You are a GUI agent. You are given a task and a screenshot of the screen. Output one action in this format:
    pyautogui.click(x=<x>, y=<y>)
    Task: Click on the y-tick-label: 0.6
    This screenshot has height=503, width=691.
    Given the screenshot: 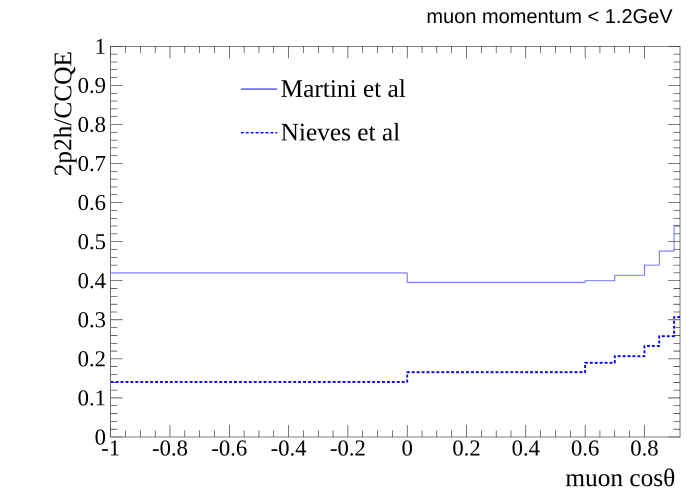 What is the action you would take?
    pyautogui.click(x=92, y=202)
    